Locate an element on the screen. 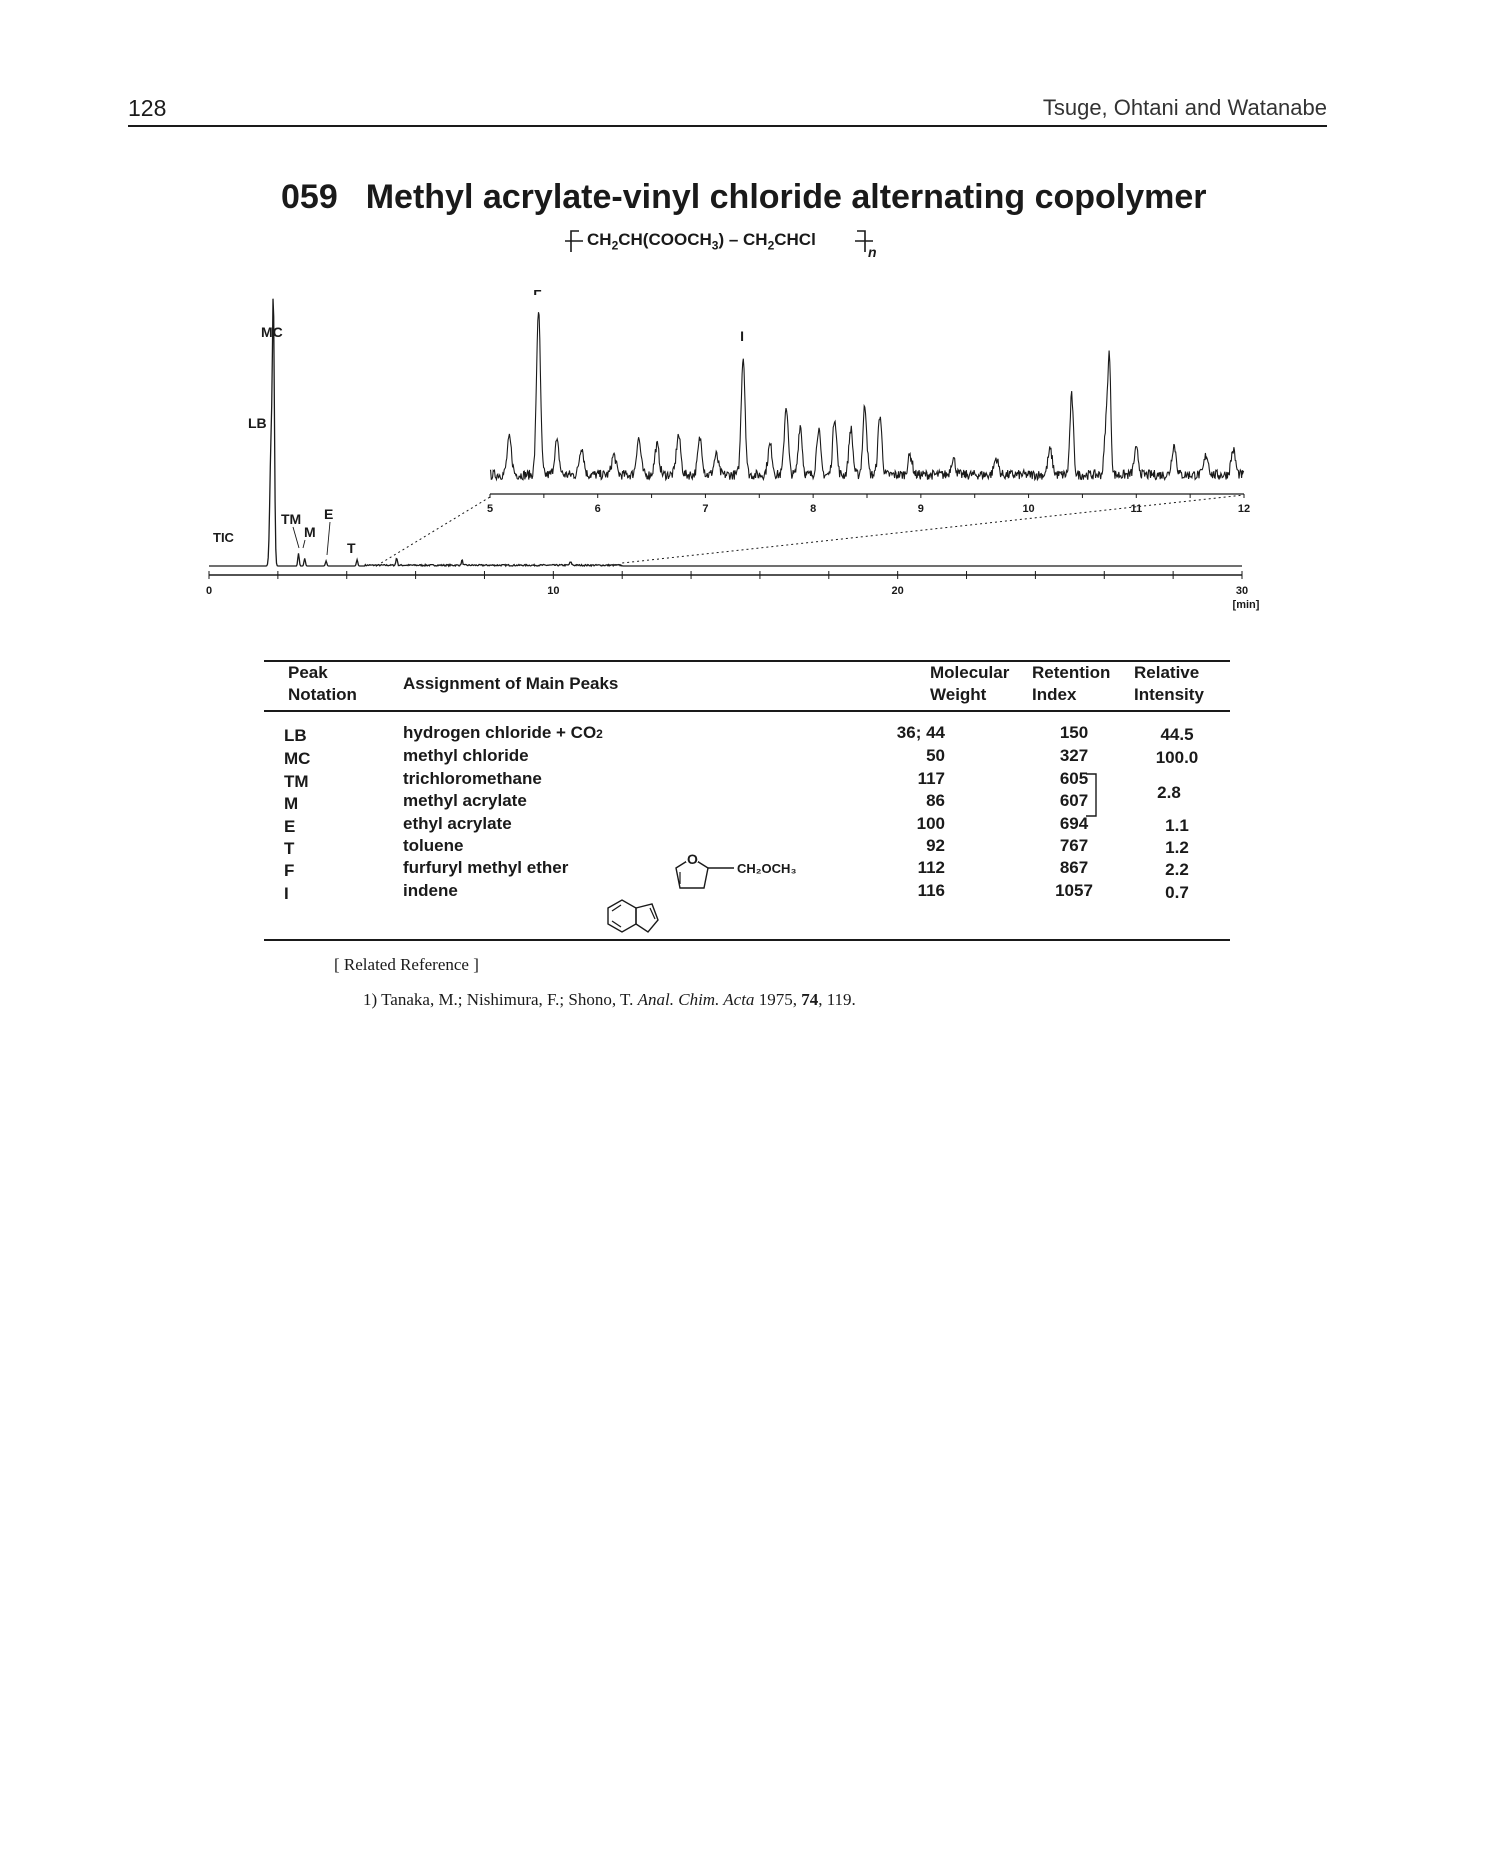  cell-assignment: methyl acrylate is located at coordinates (465, 800).